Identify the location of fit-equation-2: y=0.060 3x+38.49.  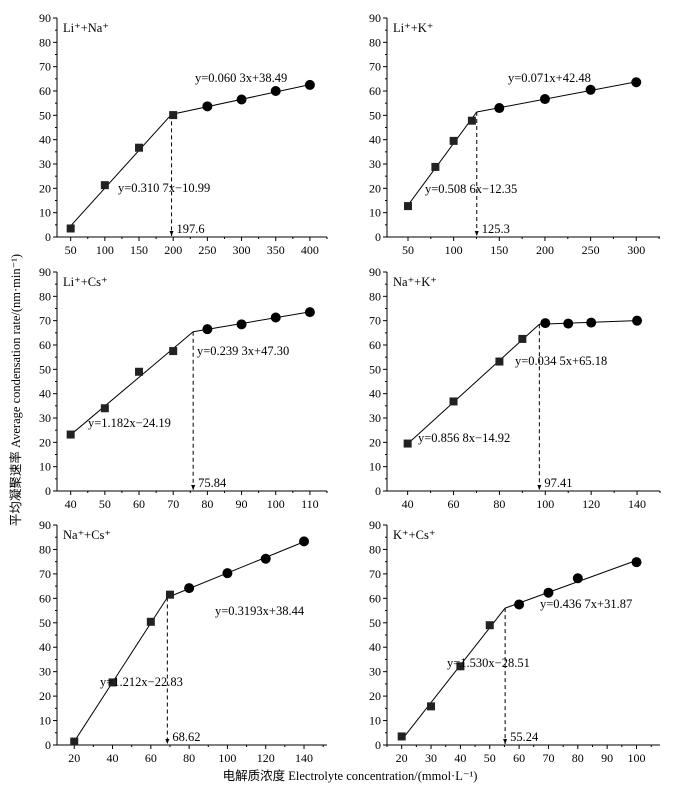
(241, 78).